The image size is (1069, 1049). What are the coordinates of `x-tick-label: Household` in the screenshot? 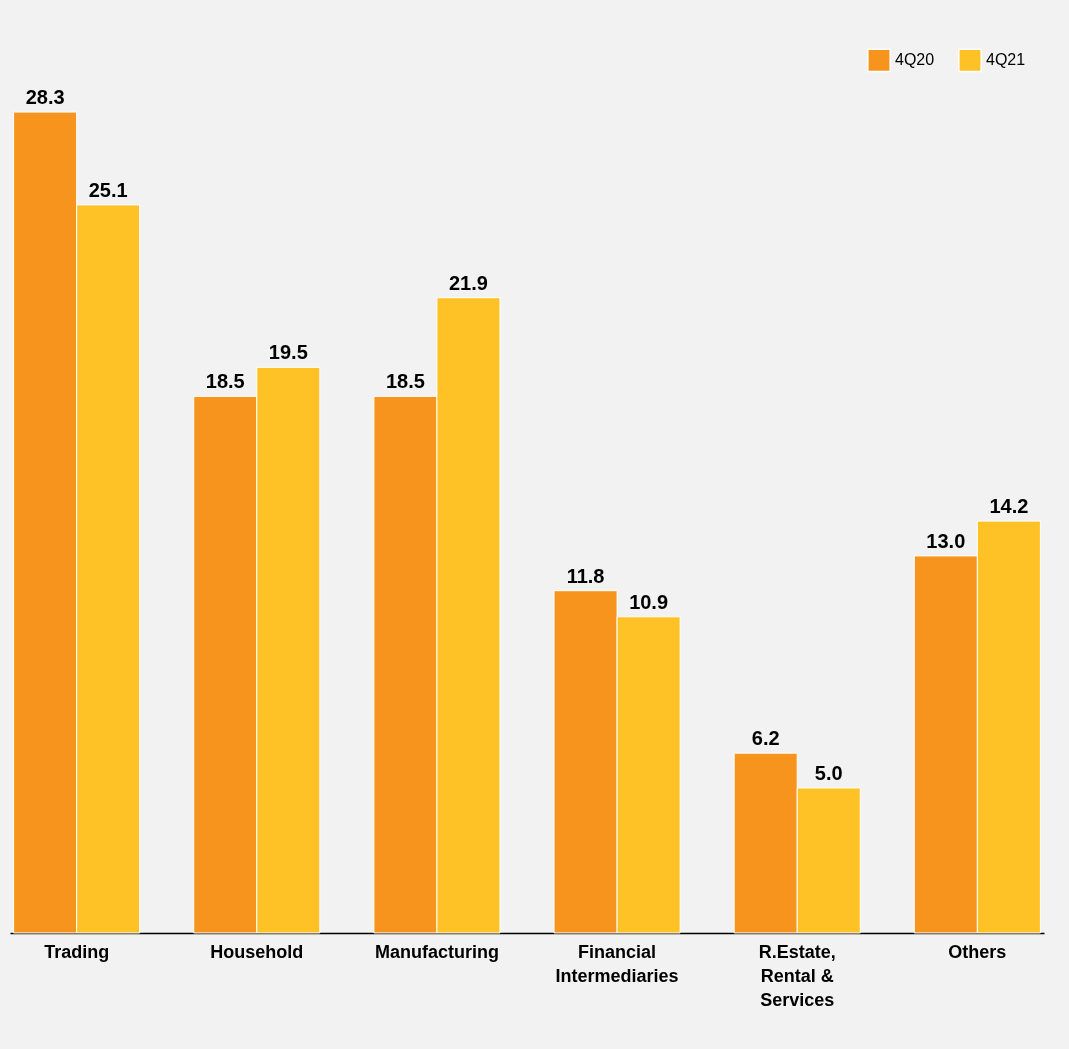 It's located at (257, 951).